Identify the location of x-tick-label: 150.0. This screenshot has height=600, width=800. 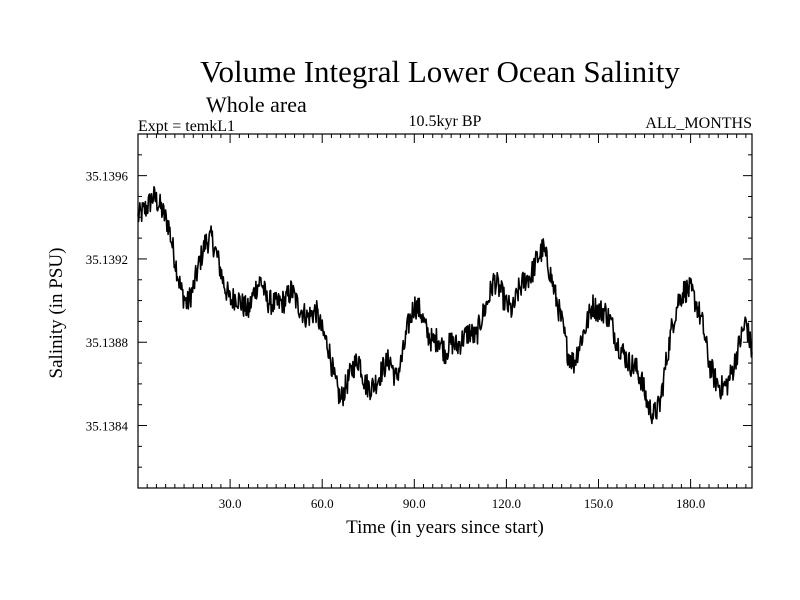
(598, 503).